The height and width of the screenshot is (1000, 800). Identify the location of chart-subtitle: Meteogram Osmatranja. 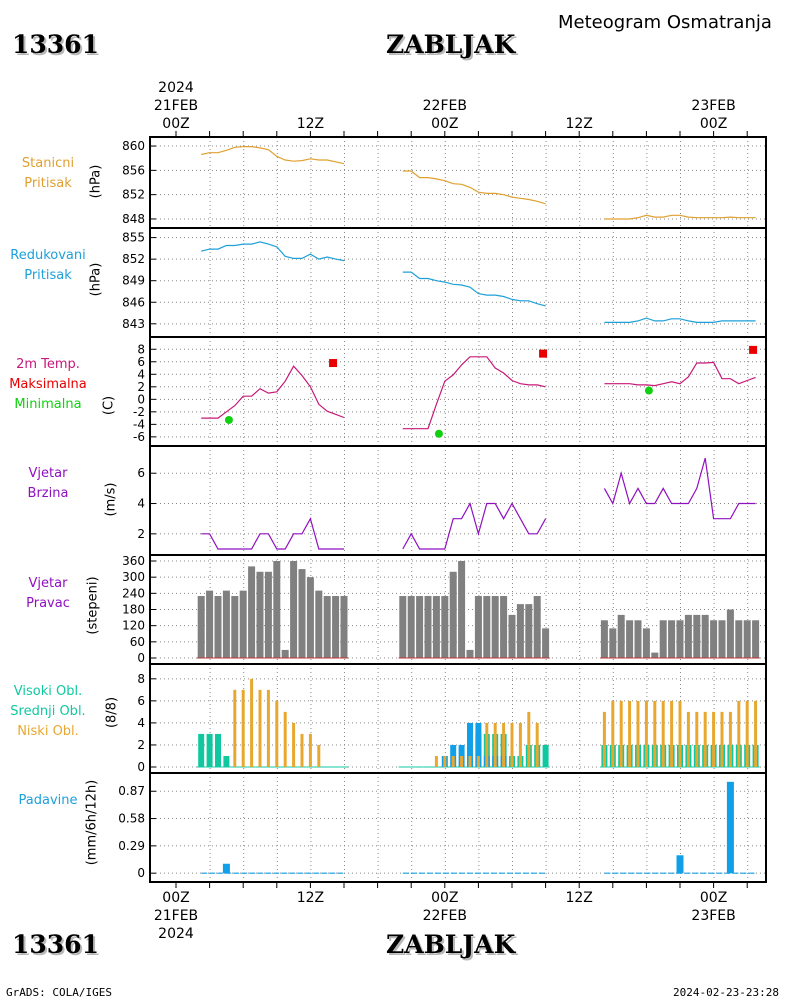
(665, 22).